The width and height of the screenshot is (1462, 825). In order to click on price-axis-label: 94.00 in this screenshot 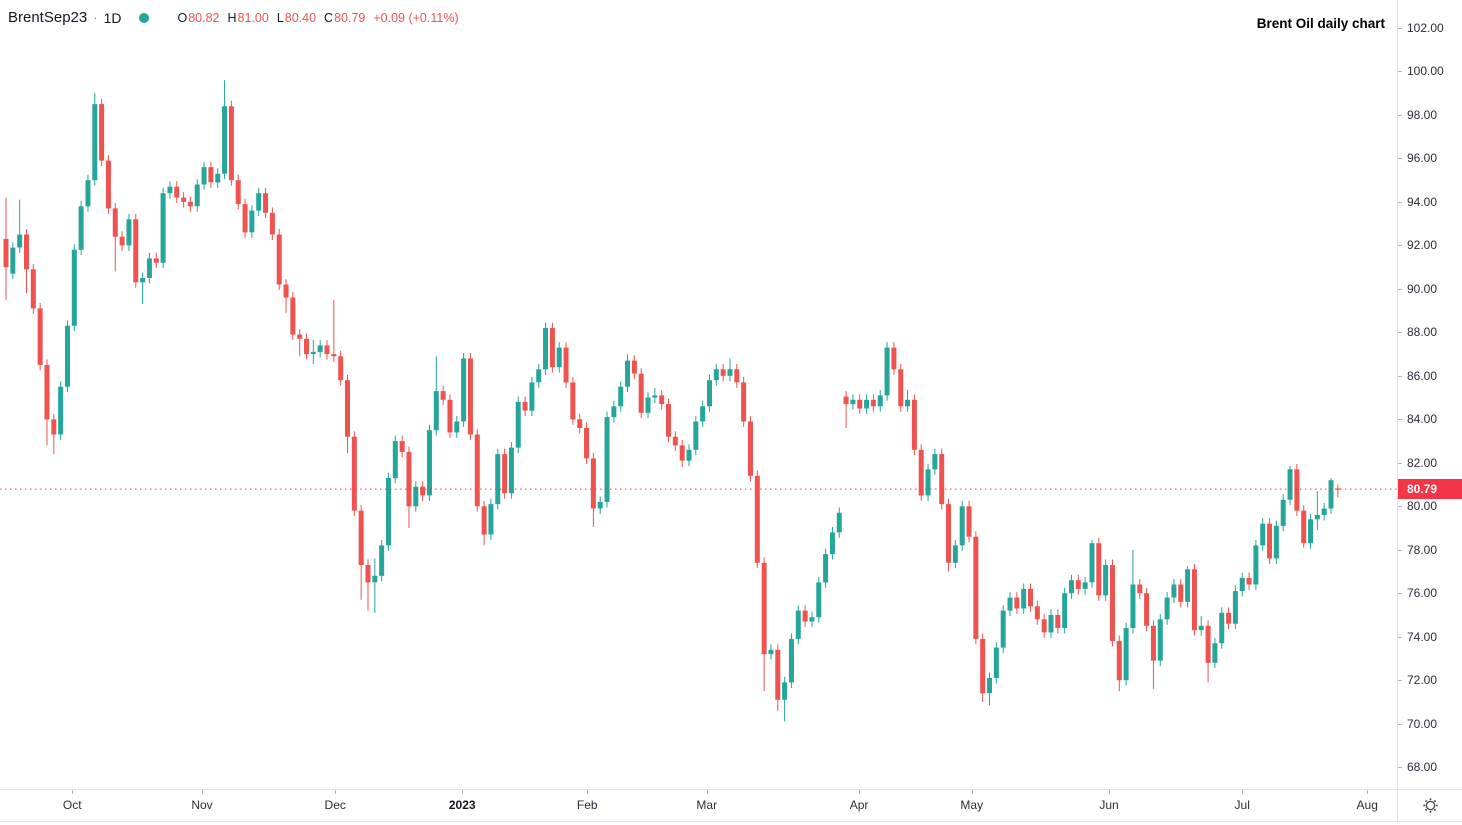, I will do `click(1422, 201)`.